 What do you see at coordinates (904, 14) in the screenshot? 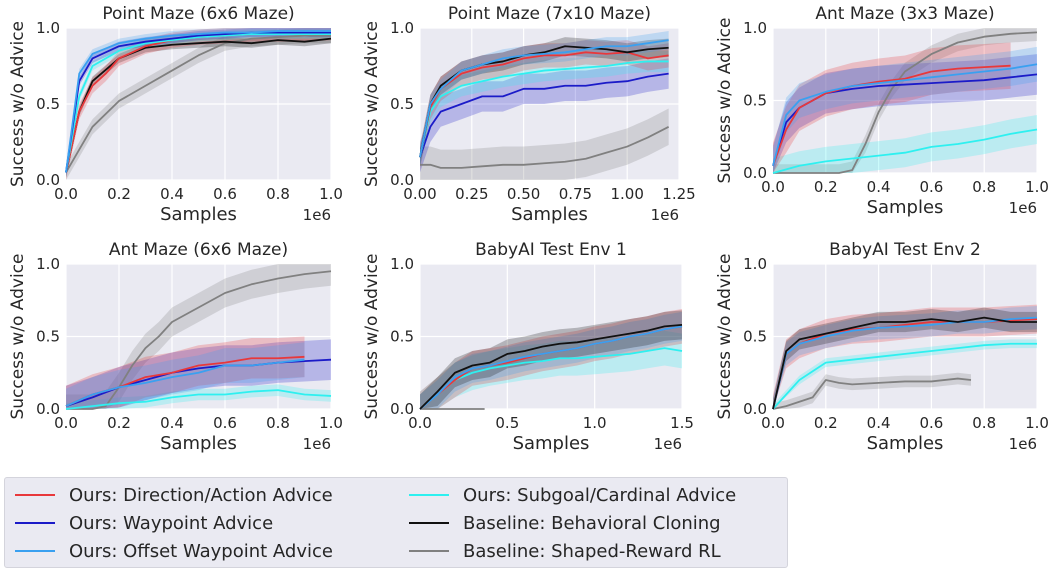
I see `chart-title: Ant Maze (3x3 Maze)` at bounding box center [904, 14].